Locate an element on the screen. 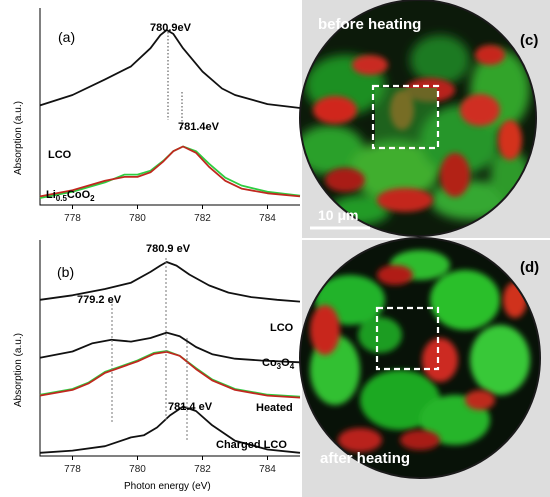  panel-a-label: (a) is located at coordinates (66, 37).